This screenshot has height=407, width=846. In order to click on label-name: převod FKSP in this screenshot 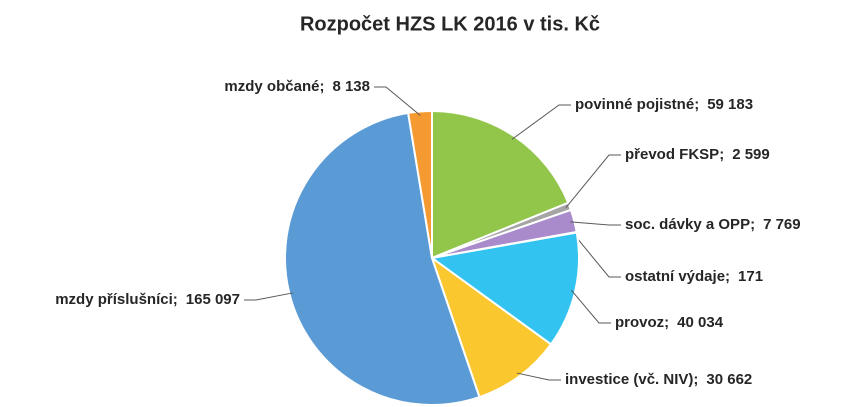, I will do `click(672, 154)`.